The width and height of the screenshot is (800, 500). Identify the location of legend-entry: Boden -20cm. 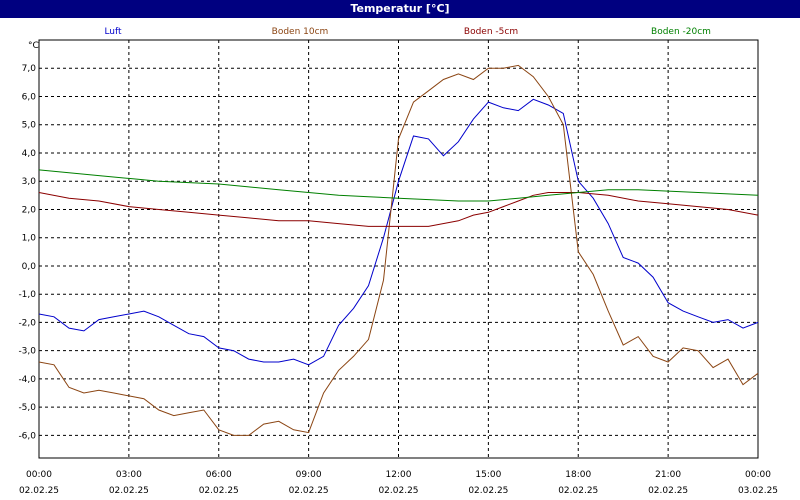
(681, 32).